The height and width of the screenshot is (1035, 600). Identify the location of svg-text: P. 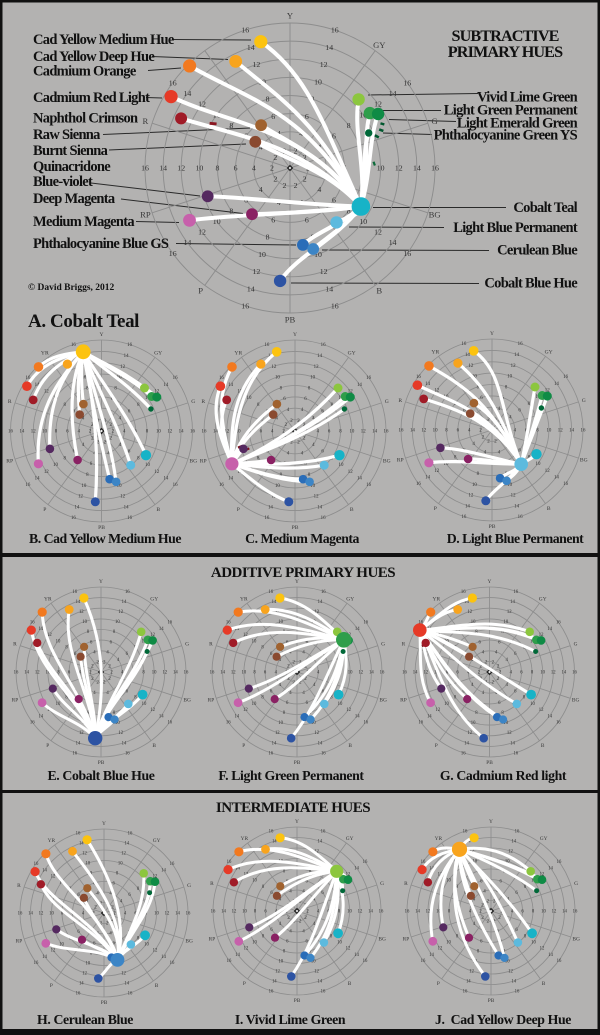
(438, 984).